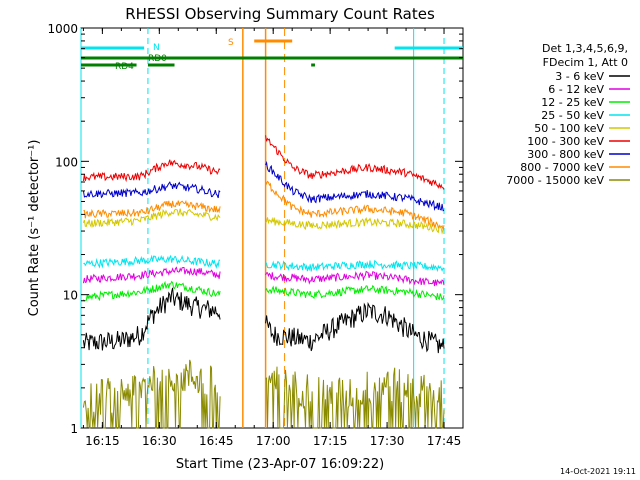 The image size is (640, 480). What do you see at coordinates (565, 141) in the screenshot?
I see `legend-label-5: 100 - 300 keV` at bounding box center [565, 141].